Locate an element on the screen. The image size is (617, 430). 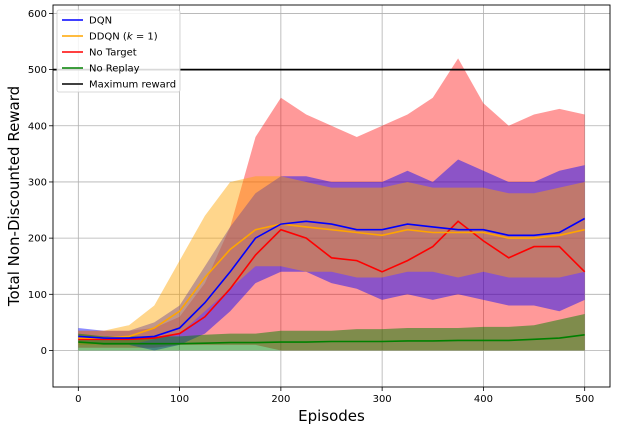
y-tick-label: 100 is located at coordinates (37, 295).